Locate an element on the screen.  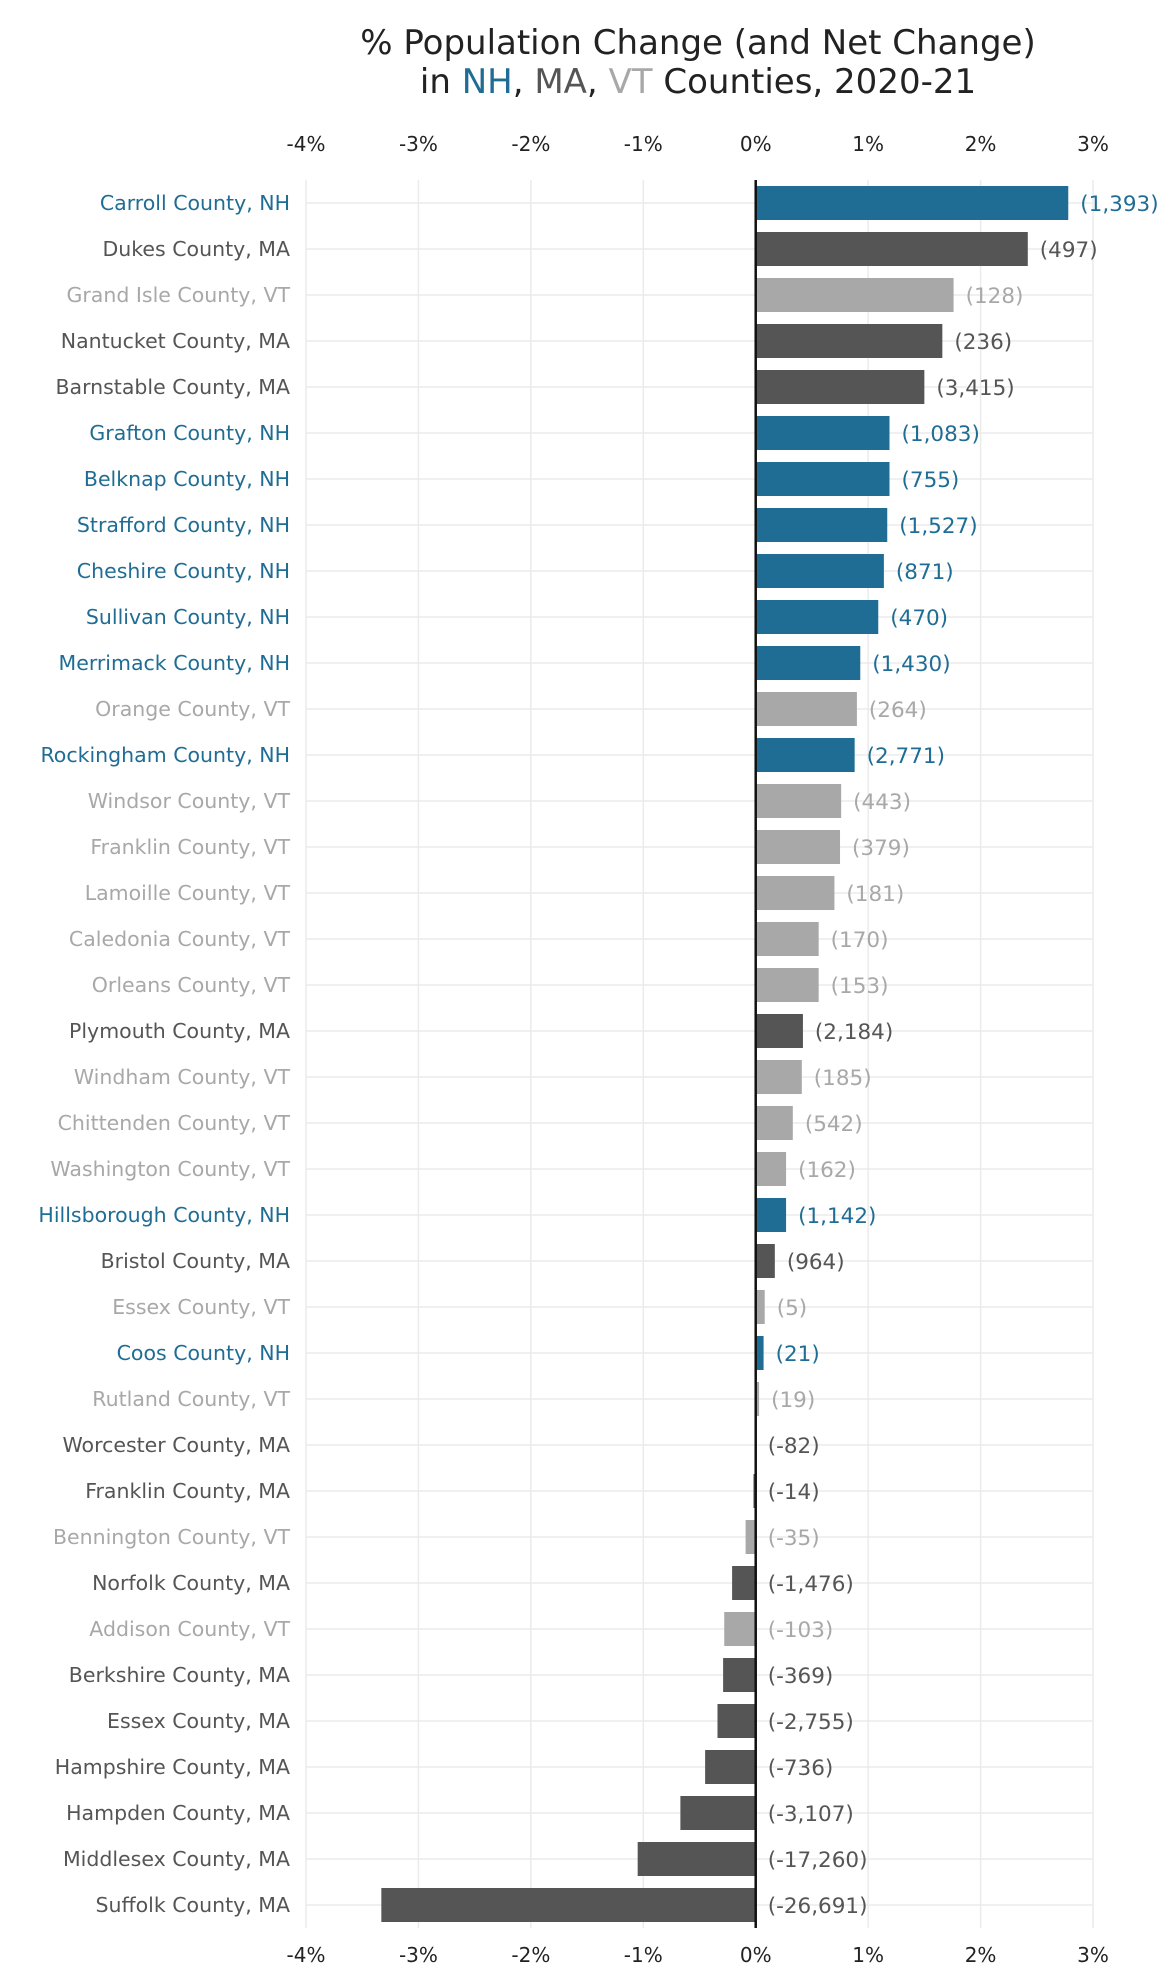
category-label: Grafton County, NH is located at coordinates (189, 433).